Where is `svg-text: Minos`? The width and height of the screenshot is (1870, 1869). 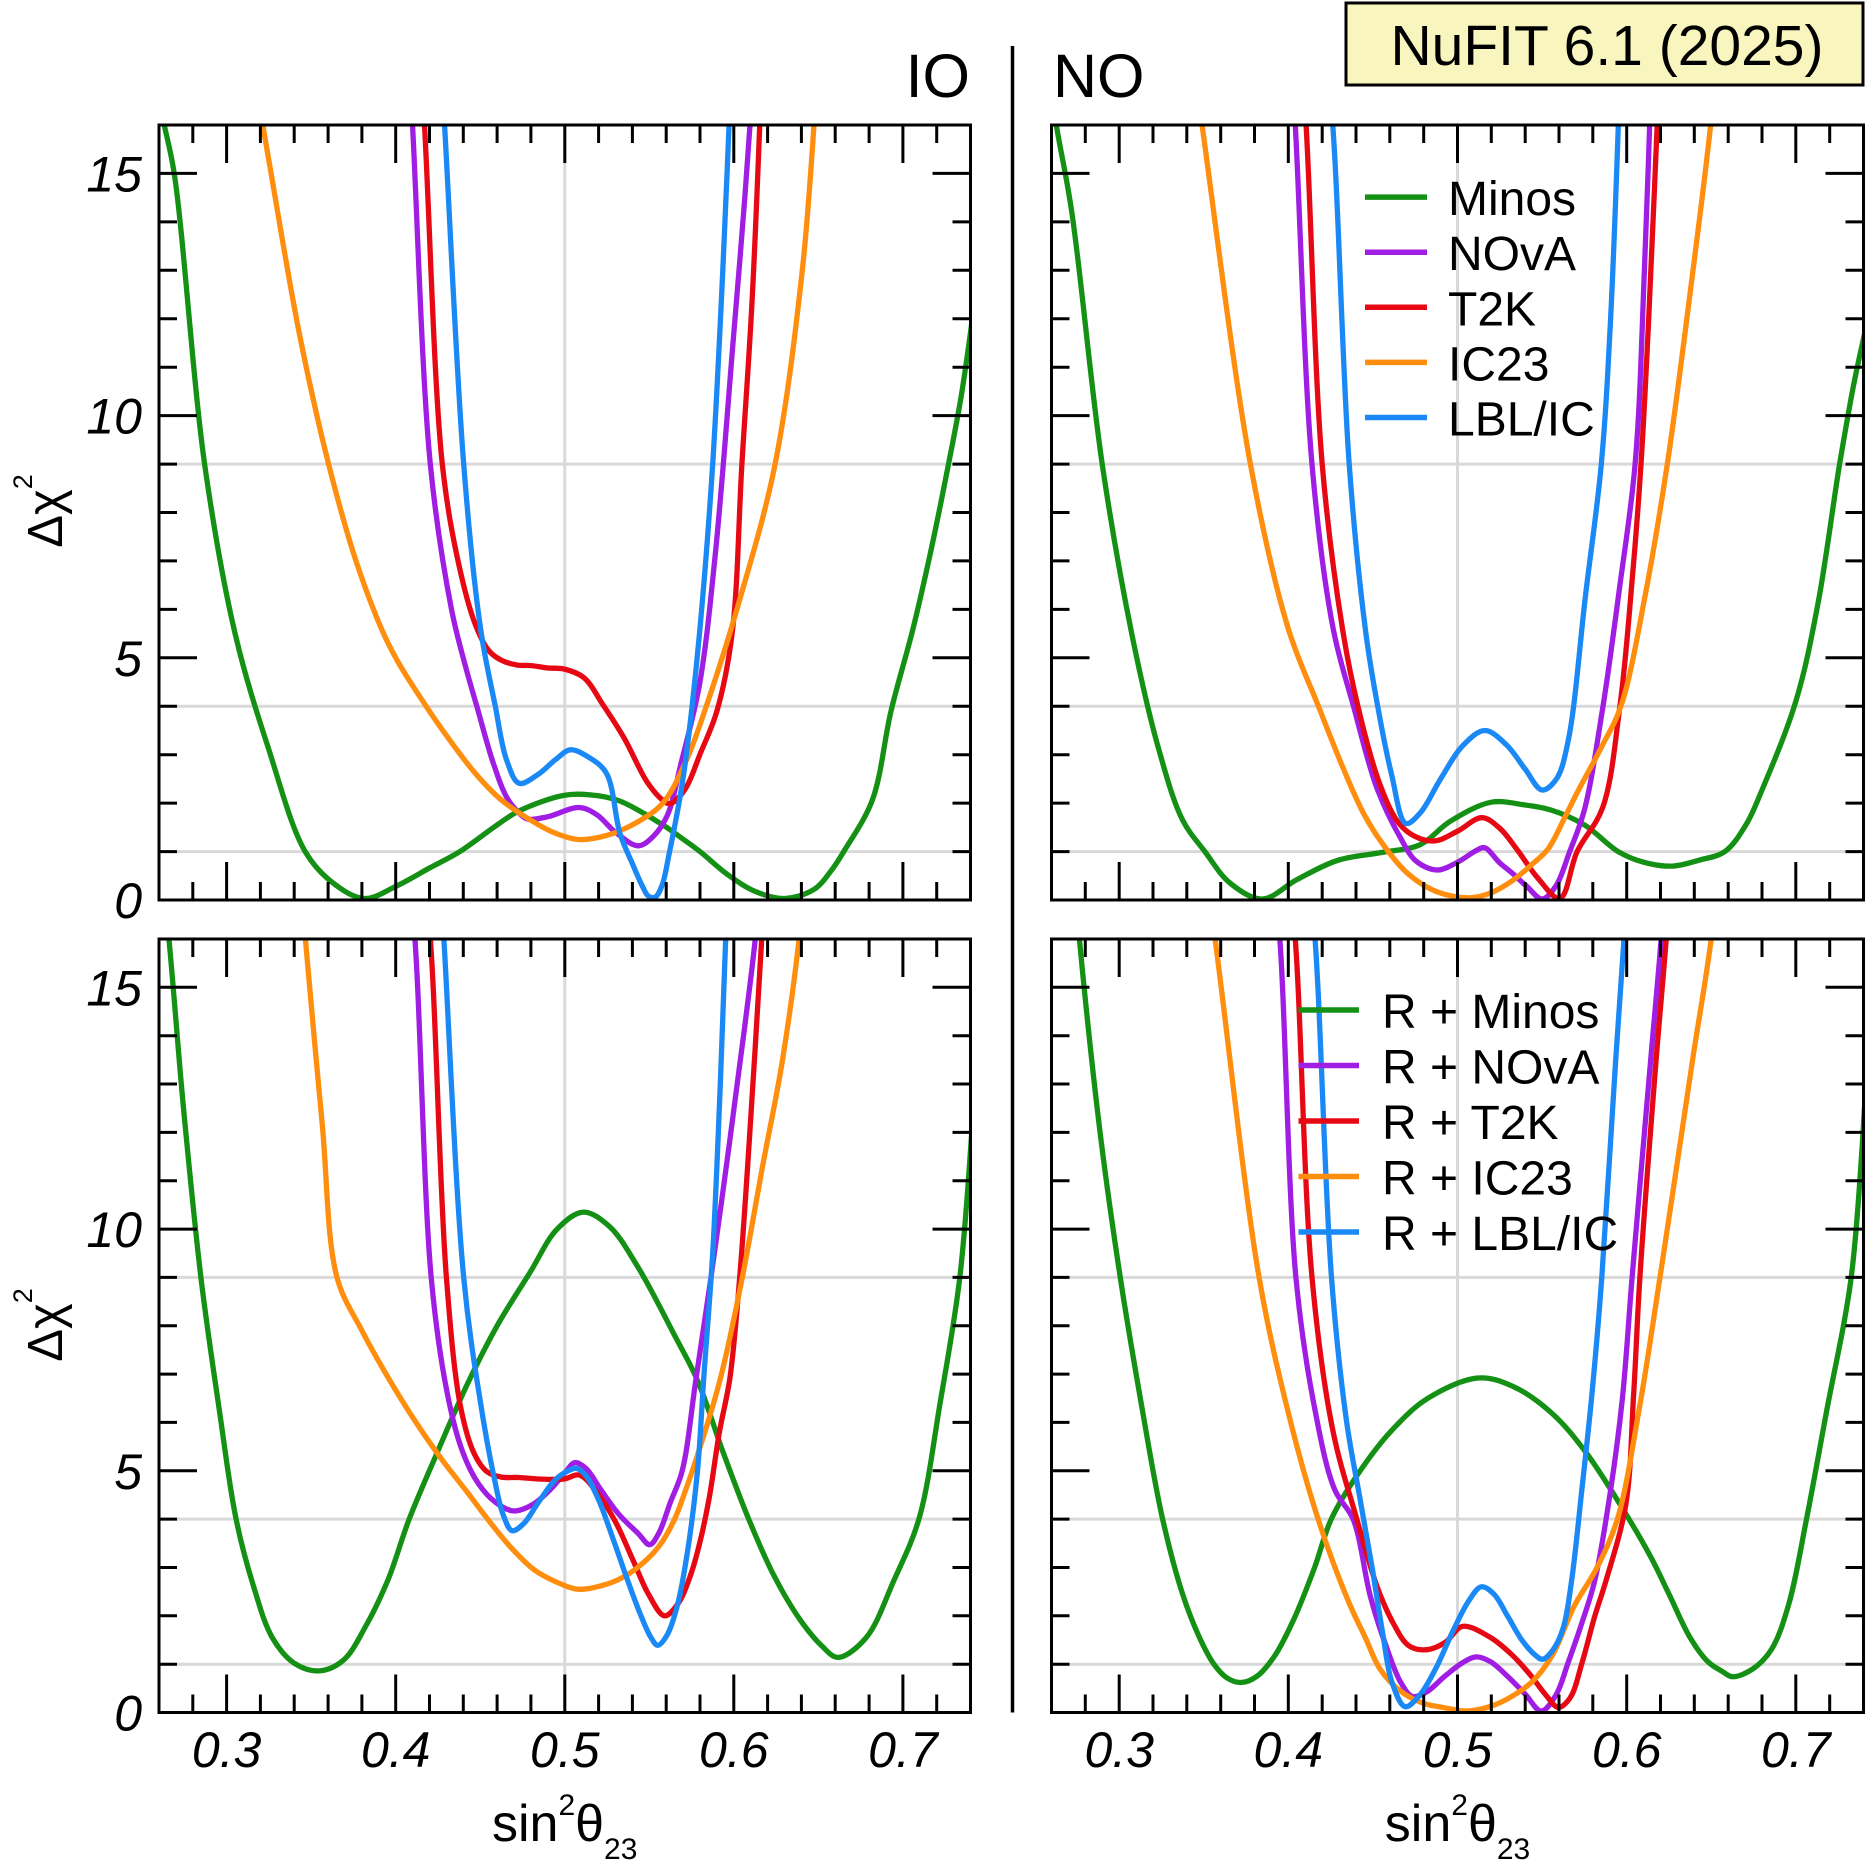
svg-text: Minos is located at coordinates (1512, 199).